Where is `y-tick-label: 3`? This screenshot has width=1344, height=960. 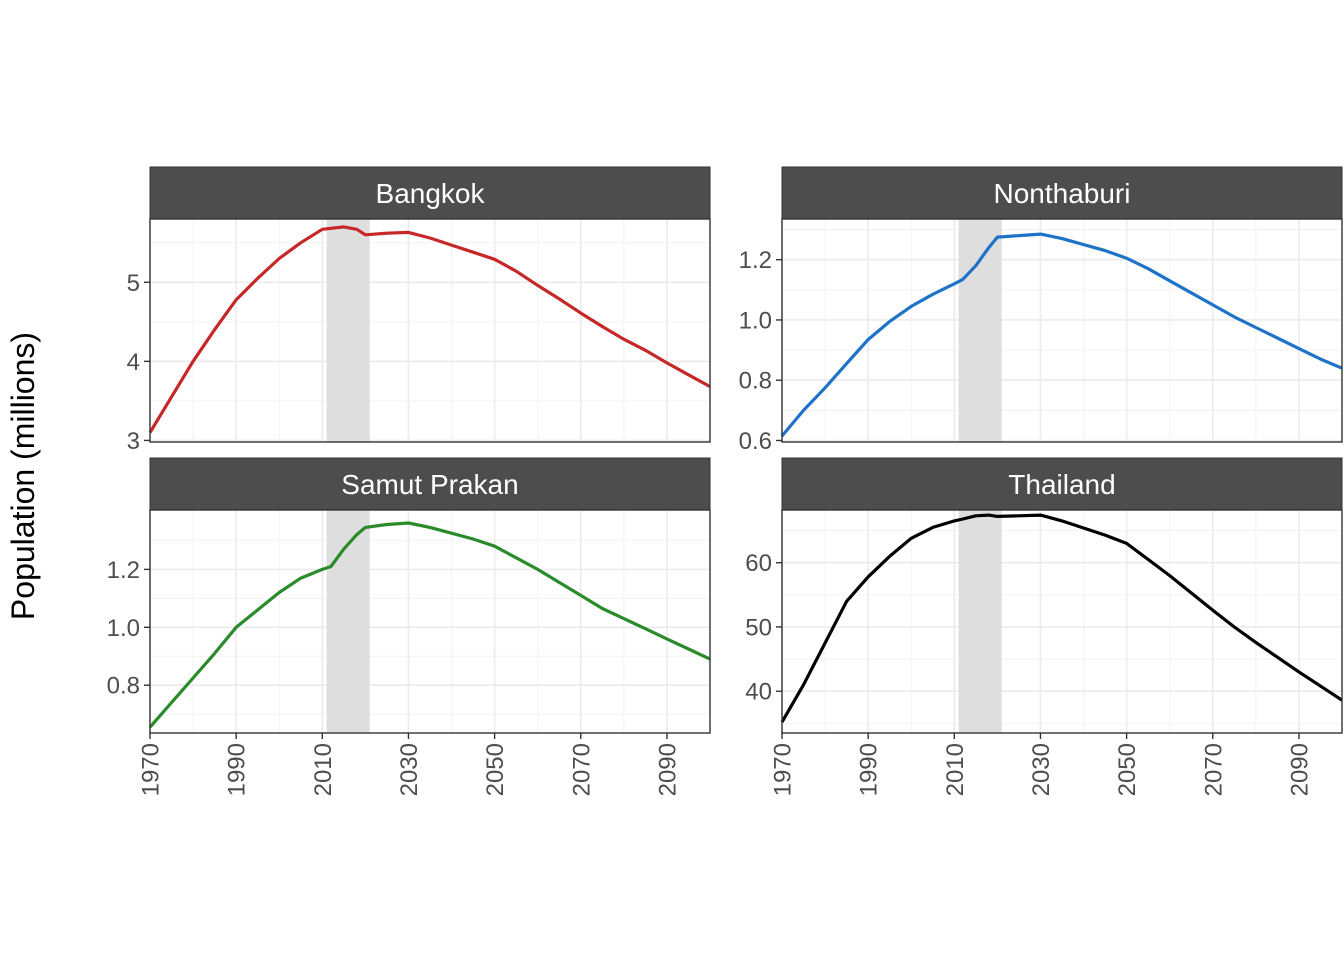 y-tick-label: 3 is located at coordinates (133, 441).